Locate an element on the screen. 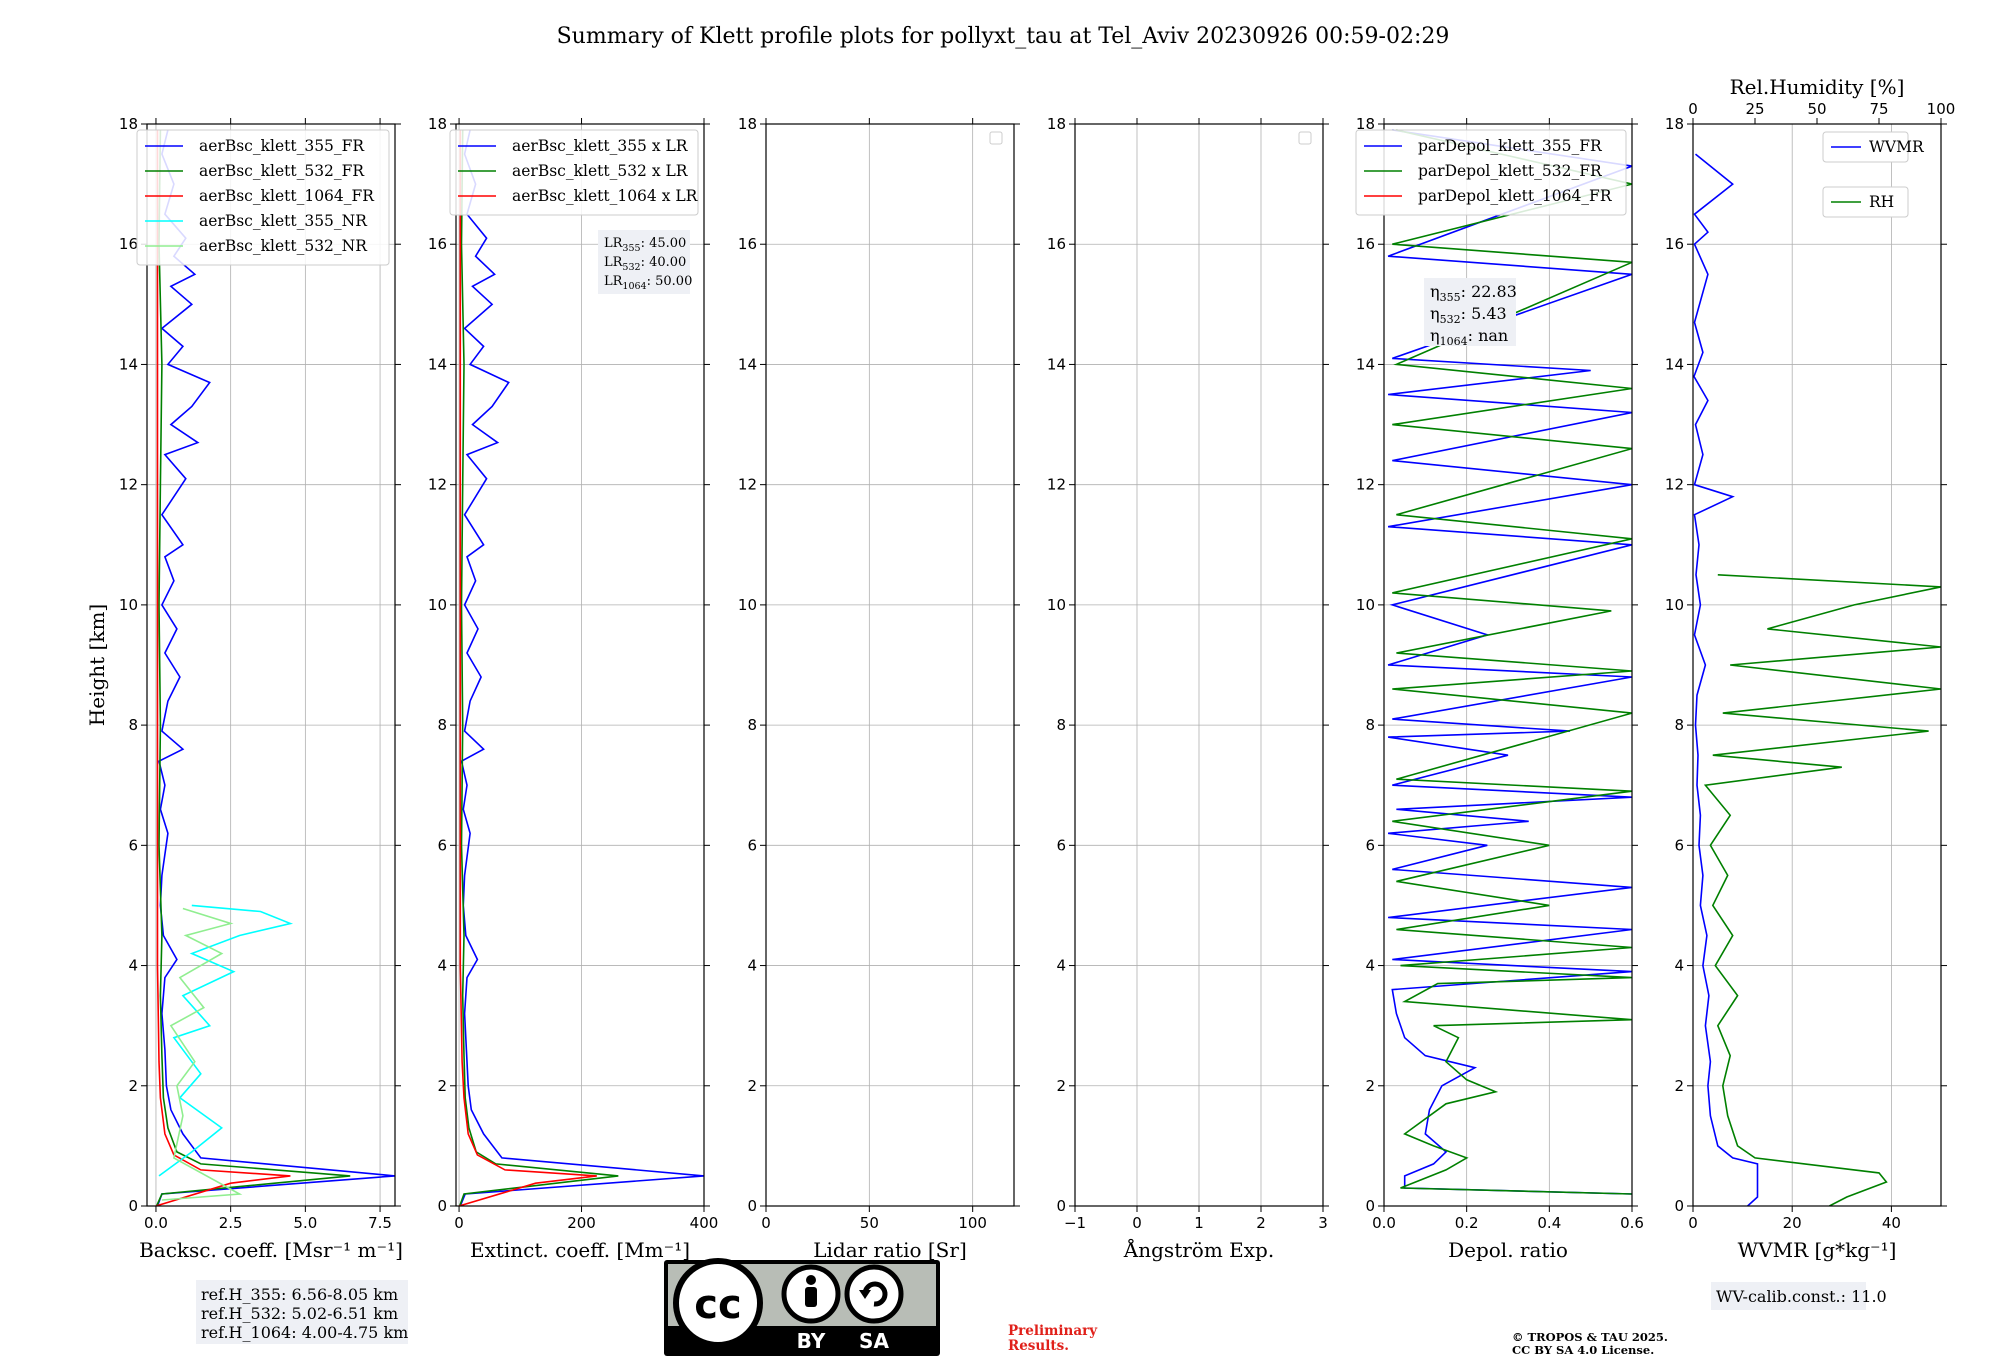 This screenshot has height=1360, width=2000. series-line-aerBsc_klett_355_FR is located at coordinates (275, 667).